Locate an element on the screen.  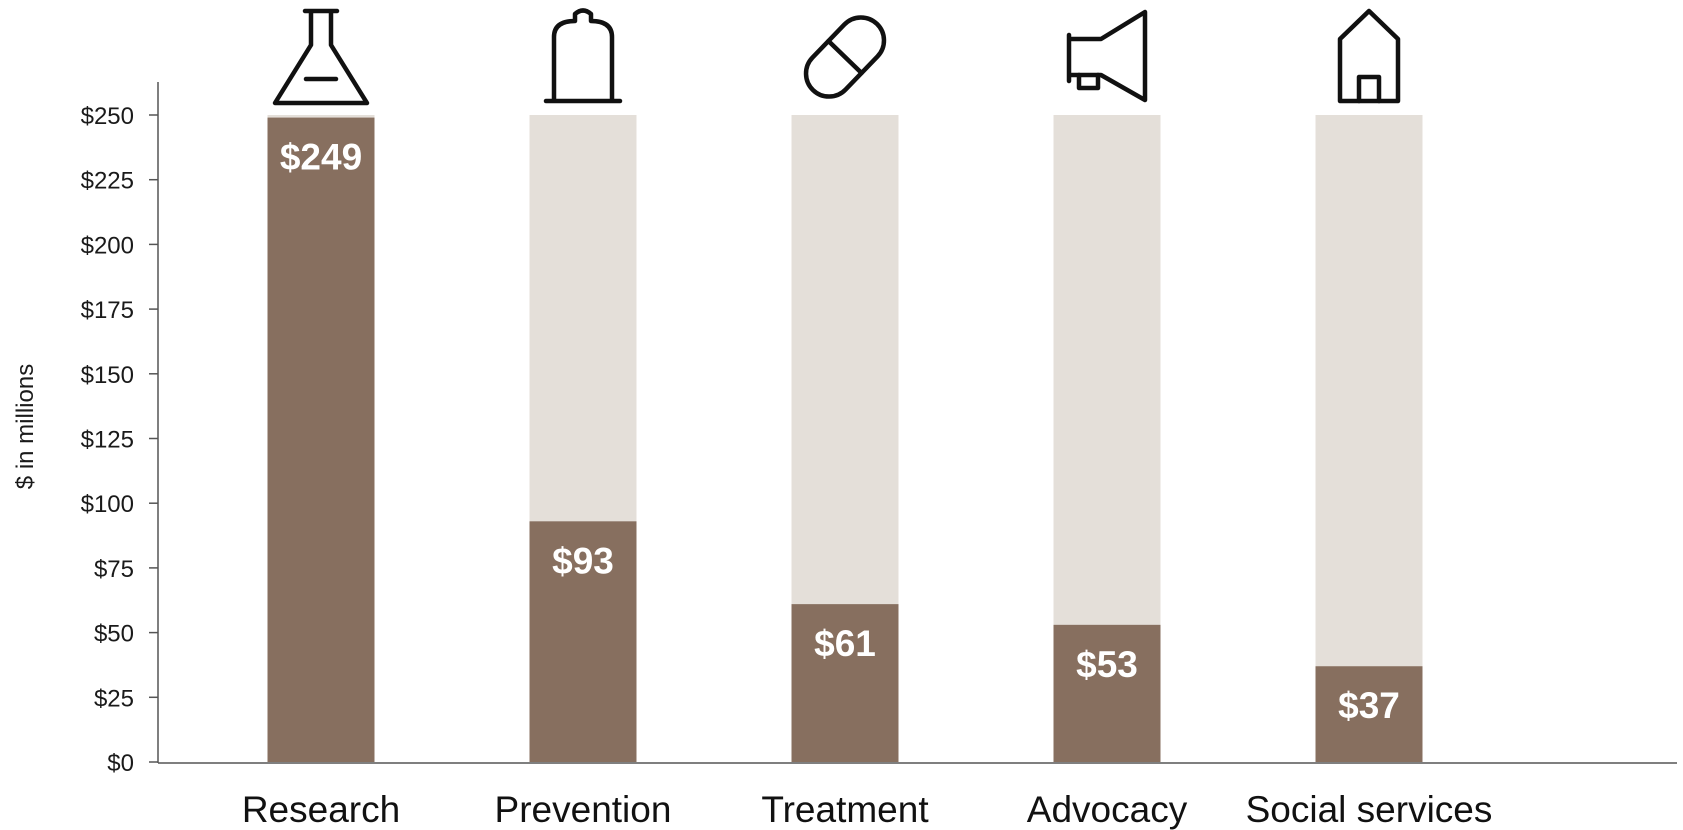
y-tick-label: $125 is located at coordinates (107, 440).